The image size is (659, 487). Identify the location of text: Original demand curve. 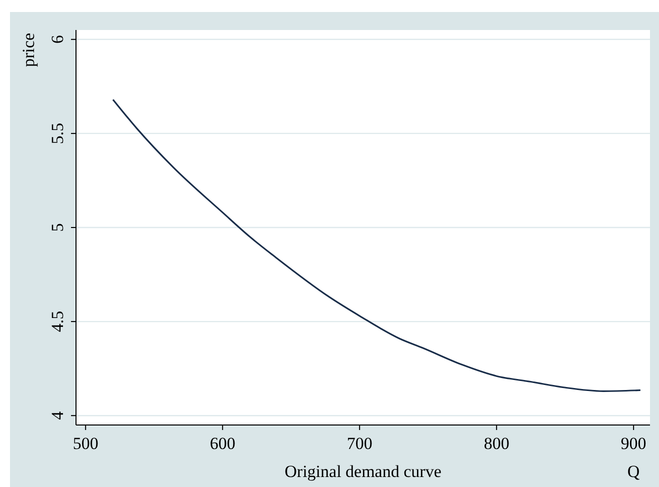
(363, 471).